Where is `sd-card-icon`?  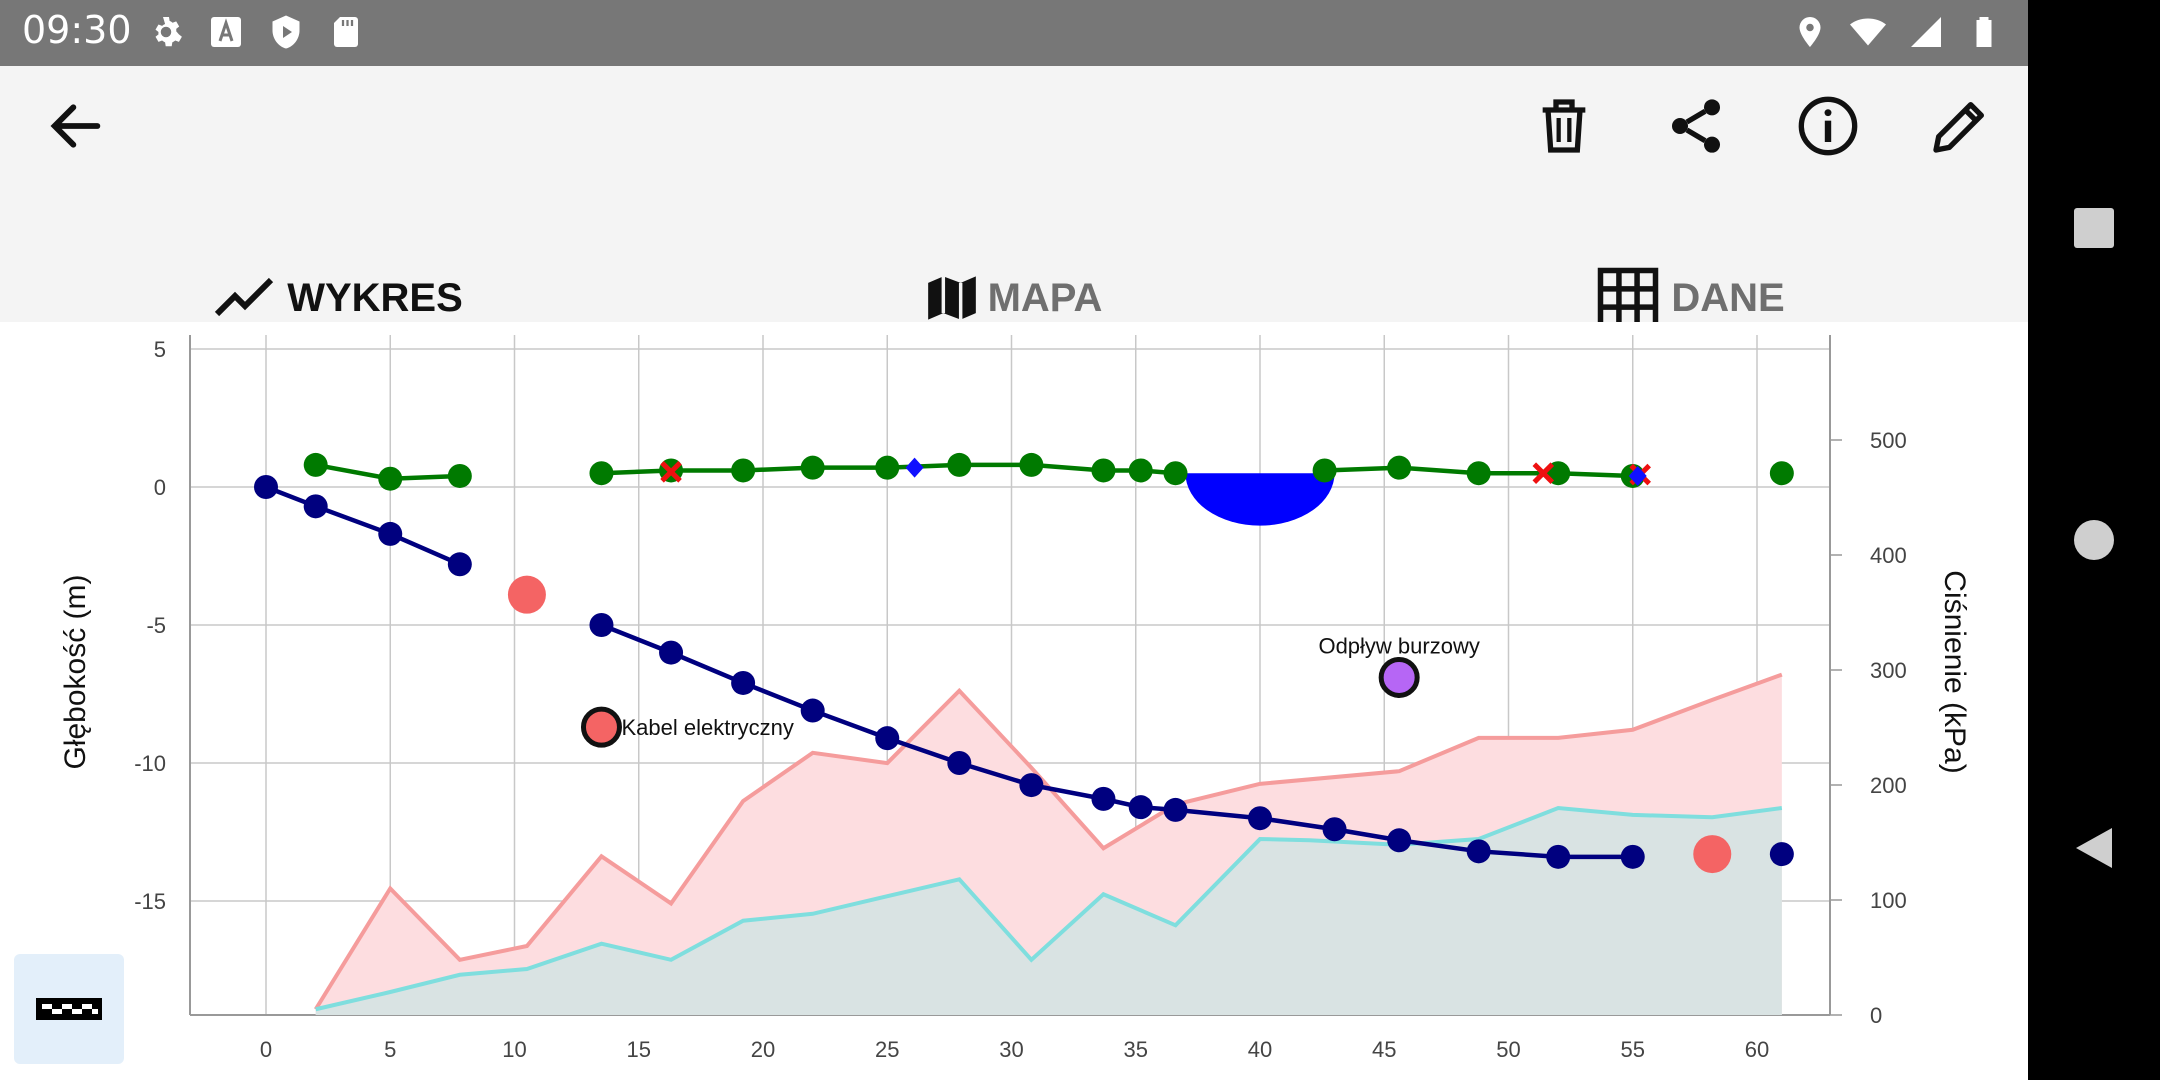
sd-card-icon is located at coordinates (346, 32).